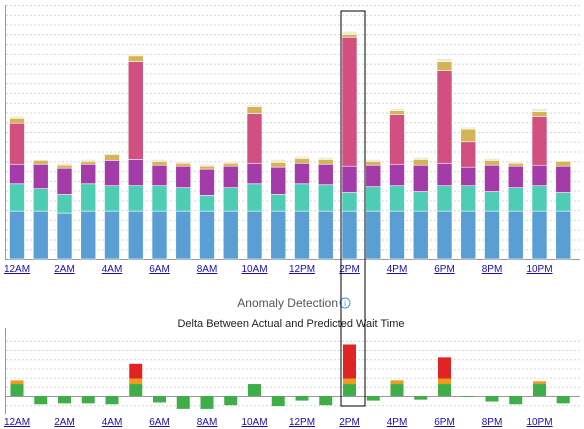  Describe the element at coordinates (207, 402) in the screenshot. I see `anomaly-bar-8AM-s0` at that location.